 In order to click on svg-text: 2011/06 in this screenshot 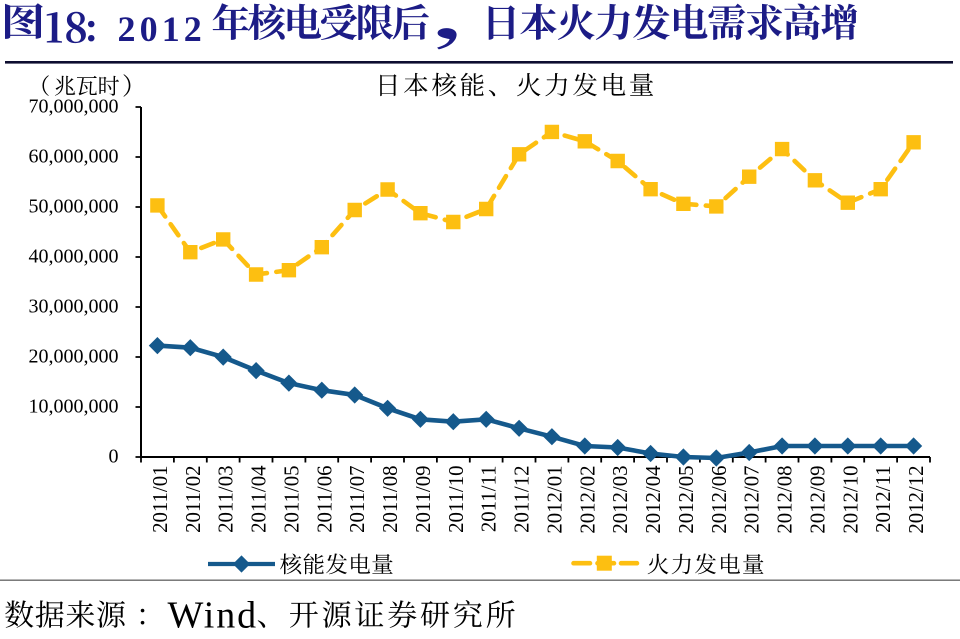, I will do `click(324, 499)`.